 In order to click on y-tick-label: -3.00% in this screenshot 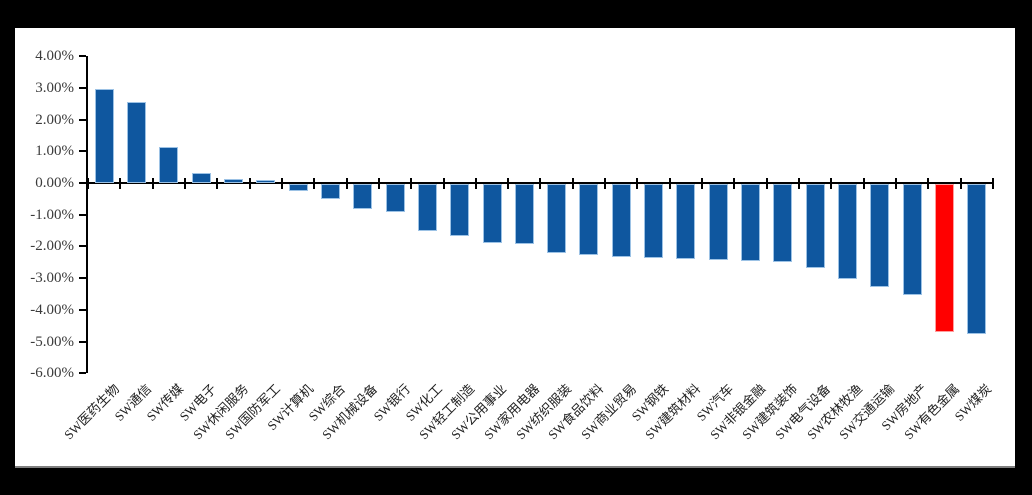, I will do `click(52, 278)`.